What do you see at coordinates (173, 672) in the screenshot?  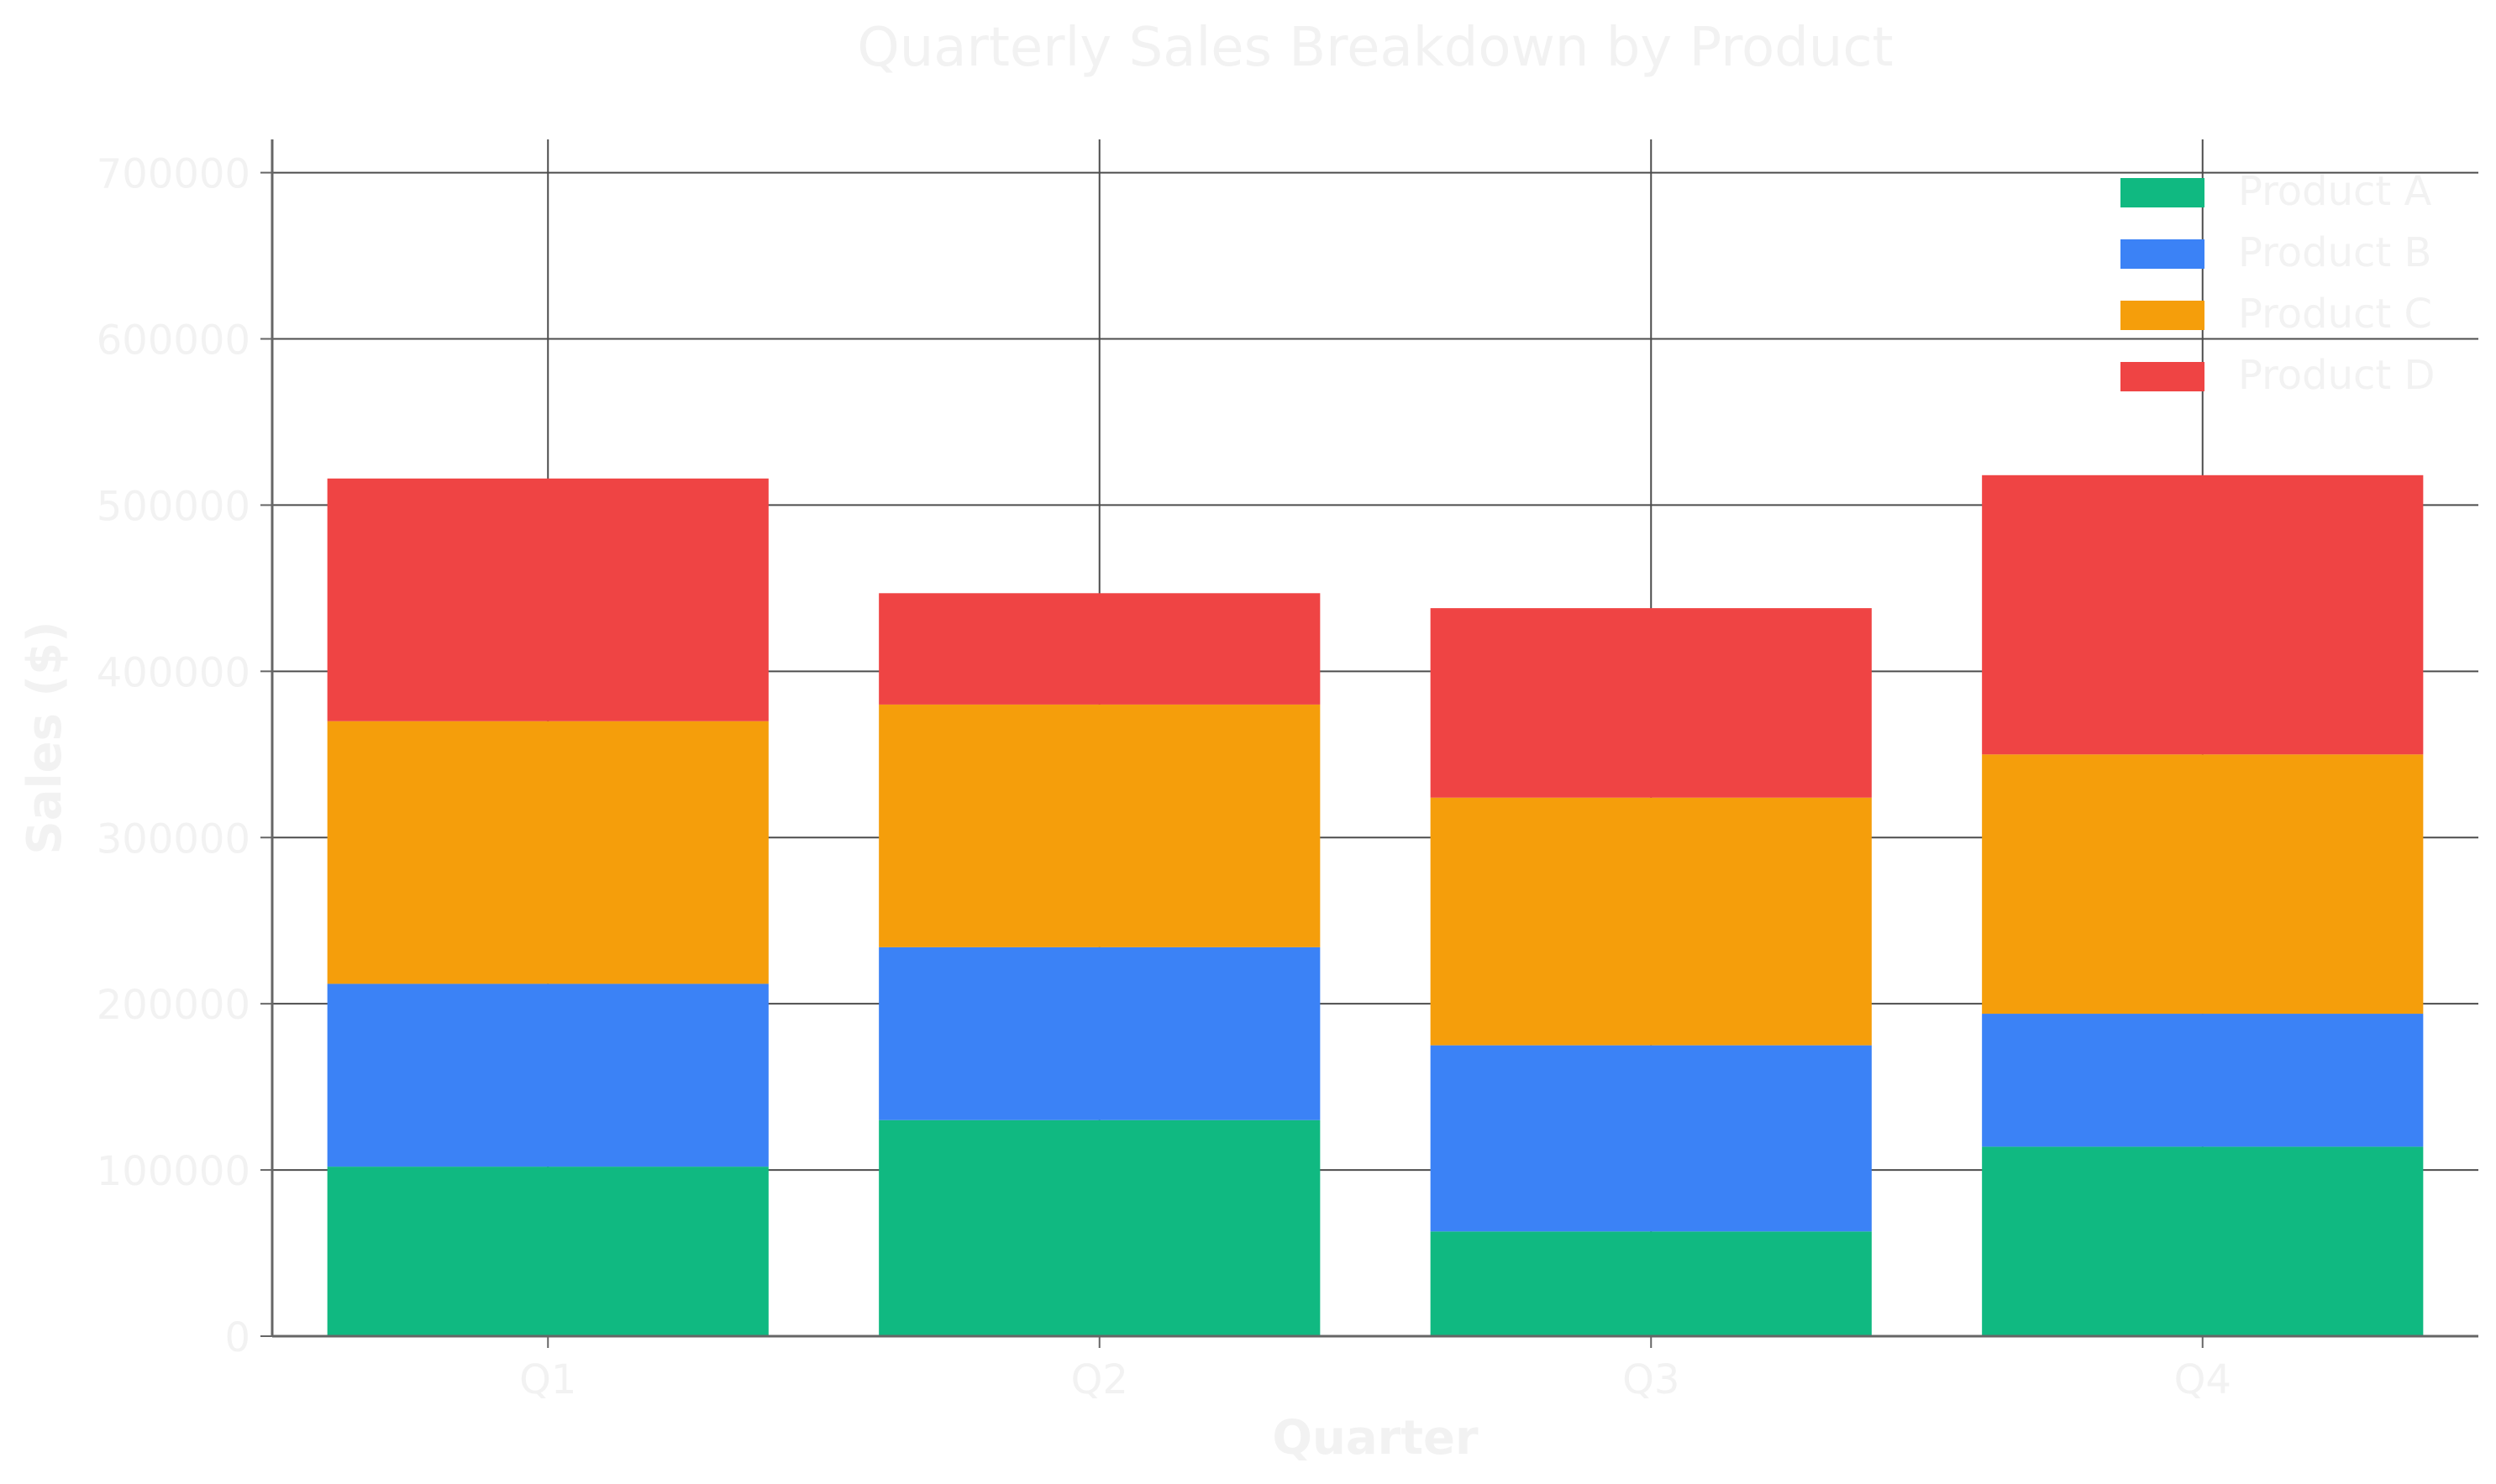 I see `y-tick-label: 400000` at bounding box center [173, 672].